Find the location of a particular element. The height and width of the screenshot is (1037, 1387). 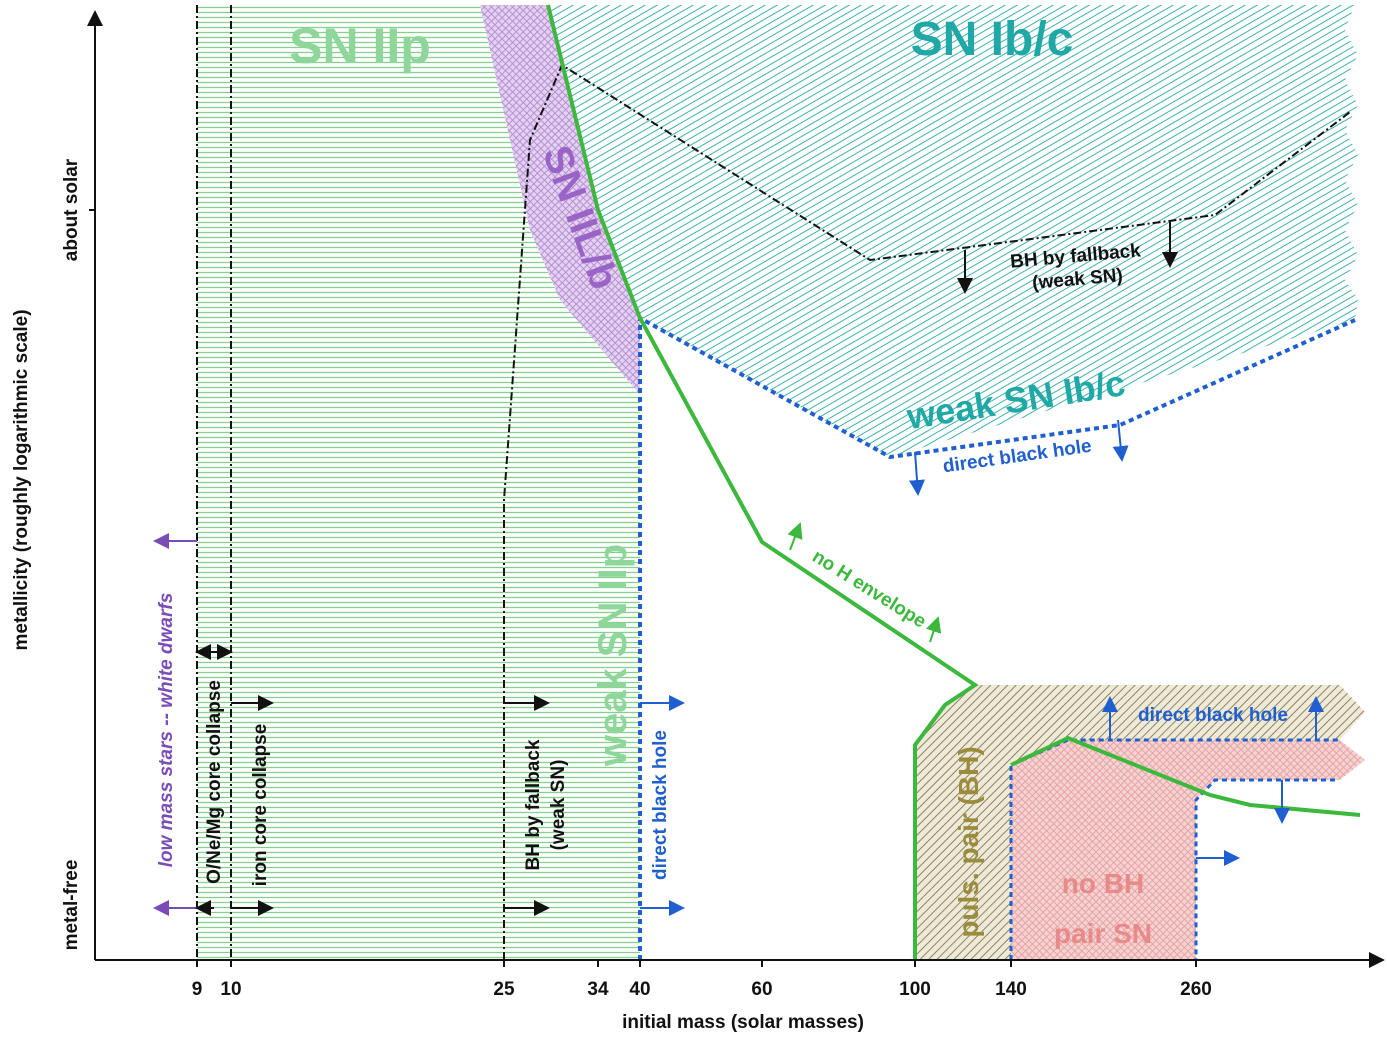

x-tick-label: 9 is located at coordinates (197, 989).